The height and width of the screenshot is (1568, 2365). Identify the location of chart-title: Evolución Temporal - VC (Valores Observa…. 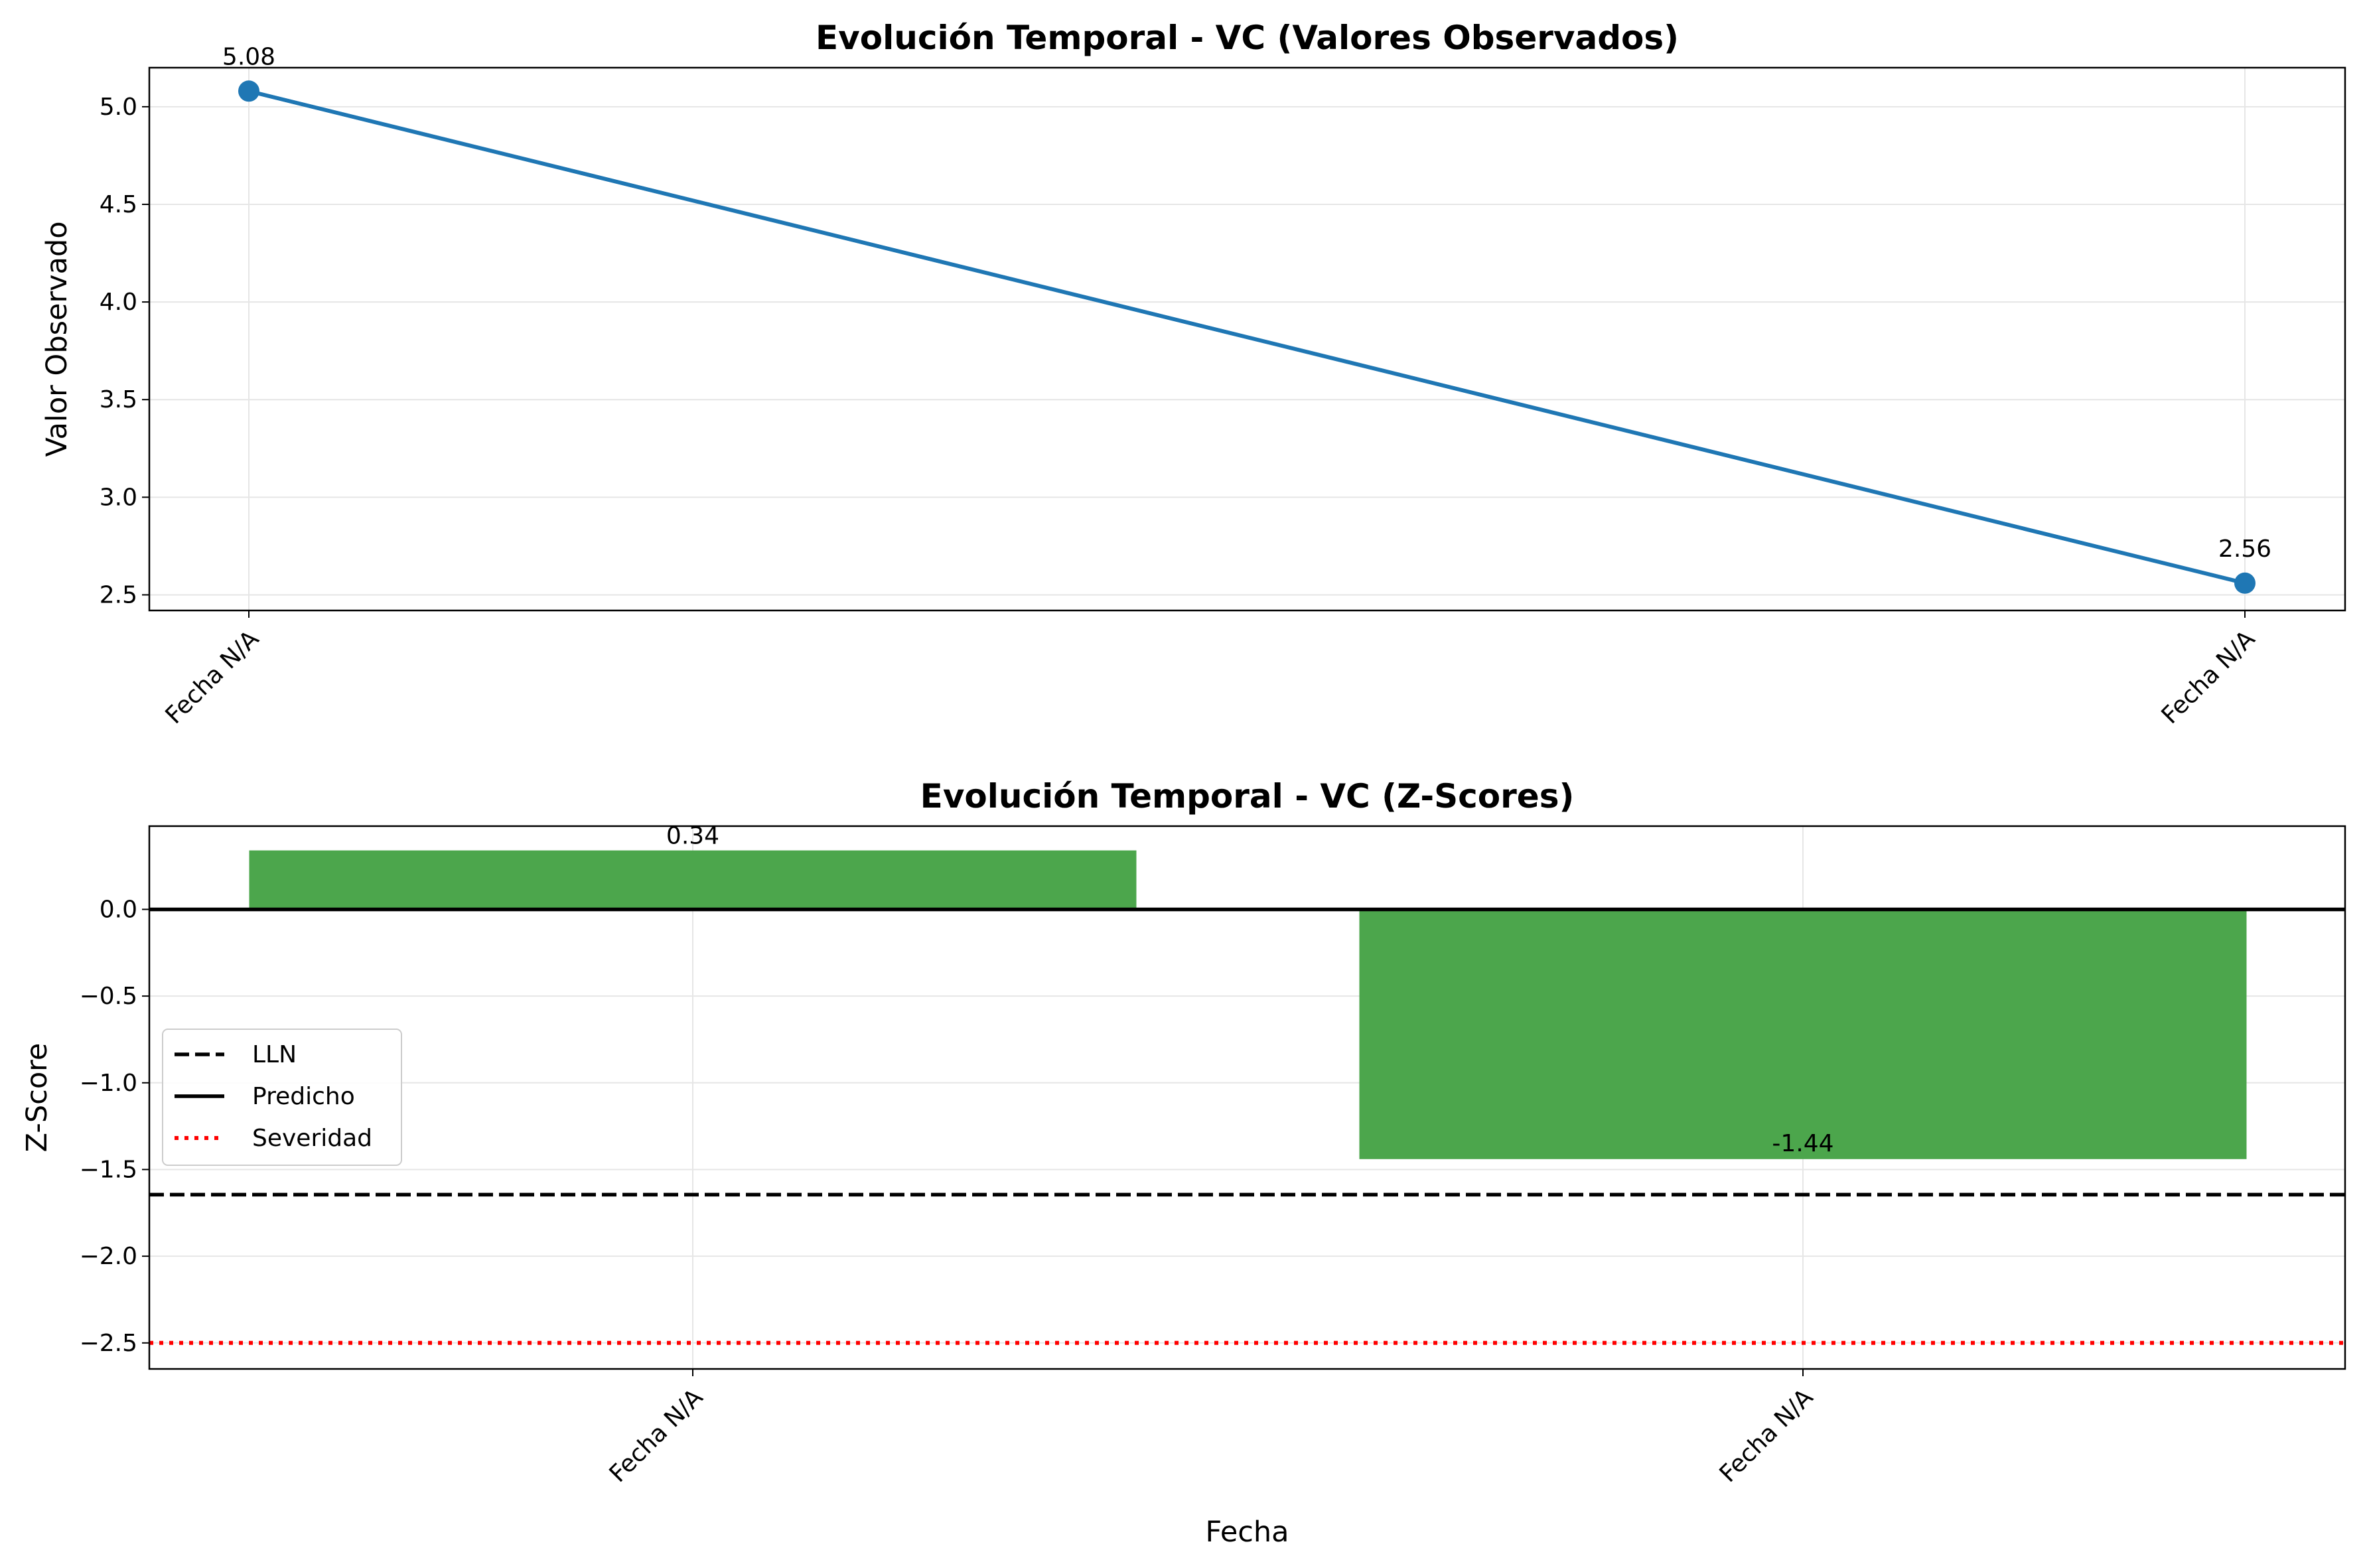
(1247, 38).